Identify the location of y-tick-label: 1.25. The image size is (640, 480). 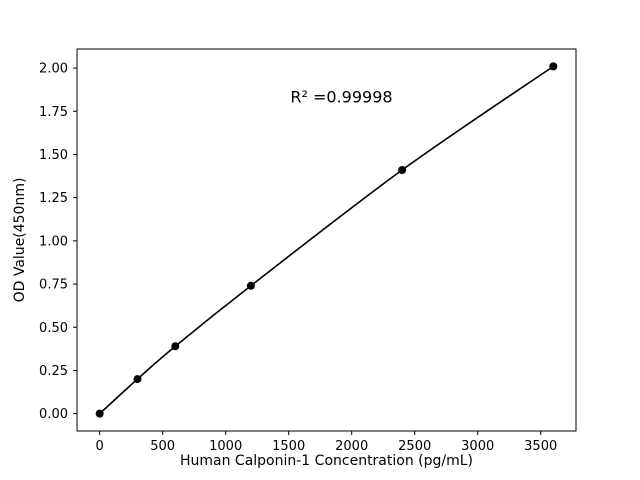
(53, 198).